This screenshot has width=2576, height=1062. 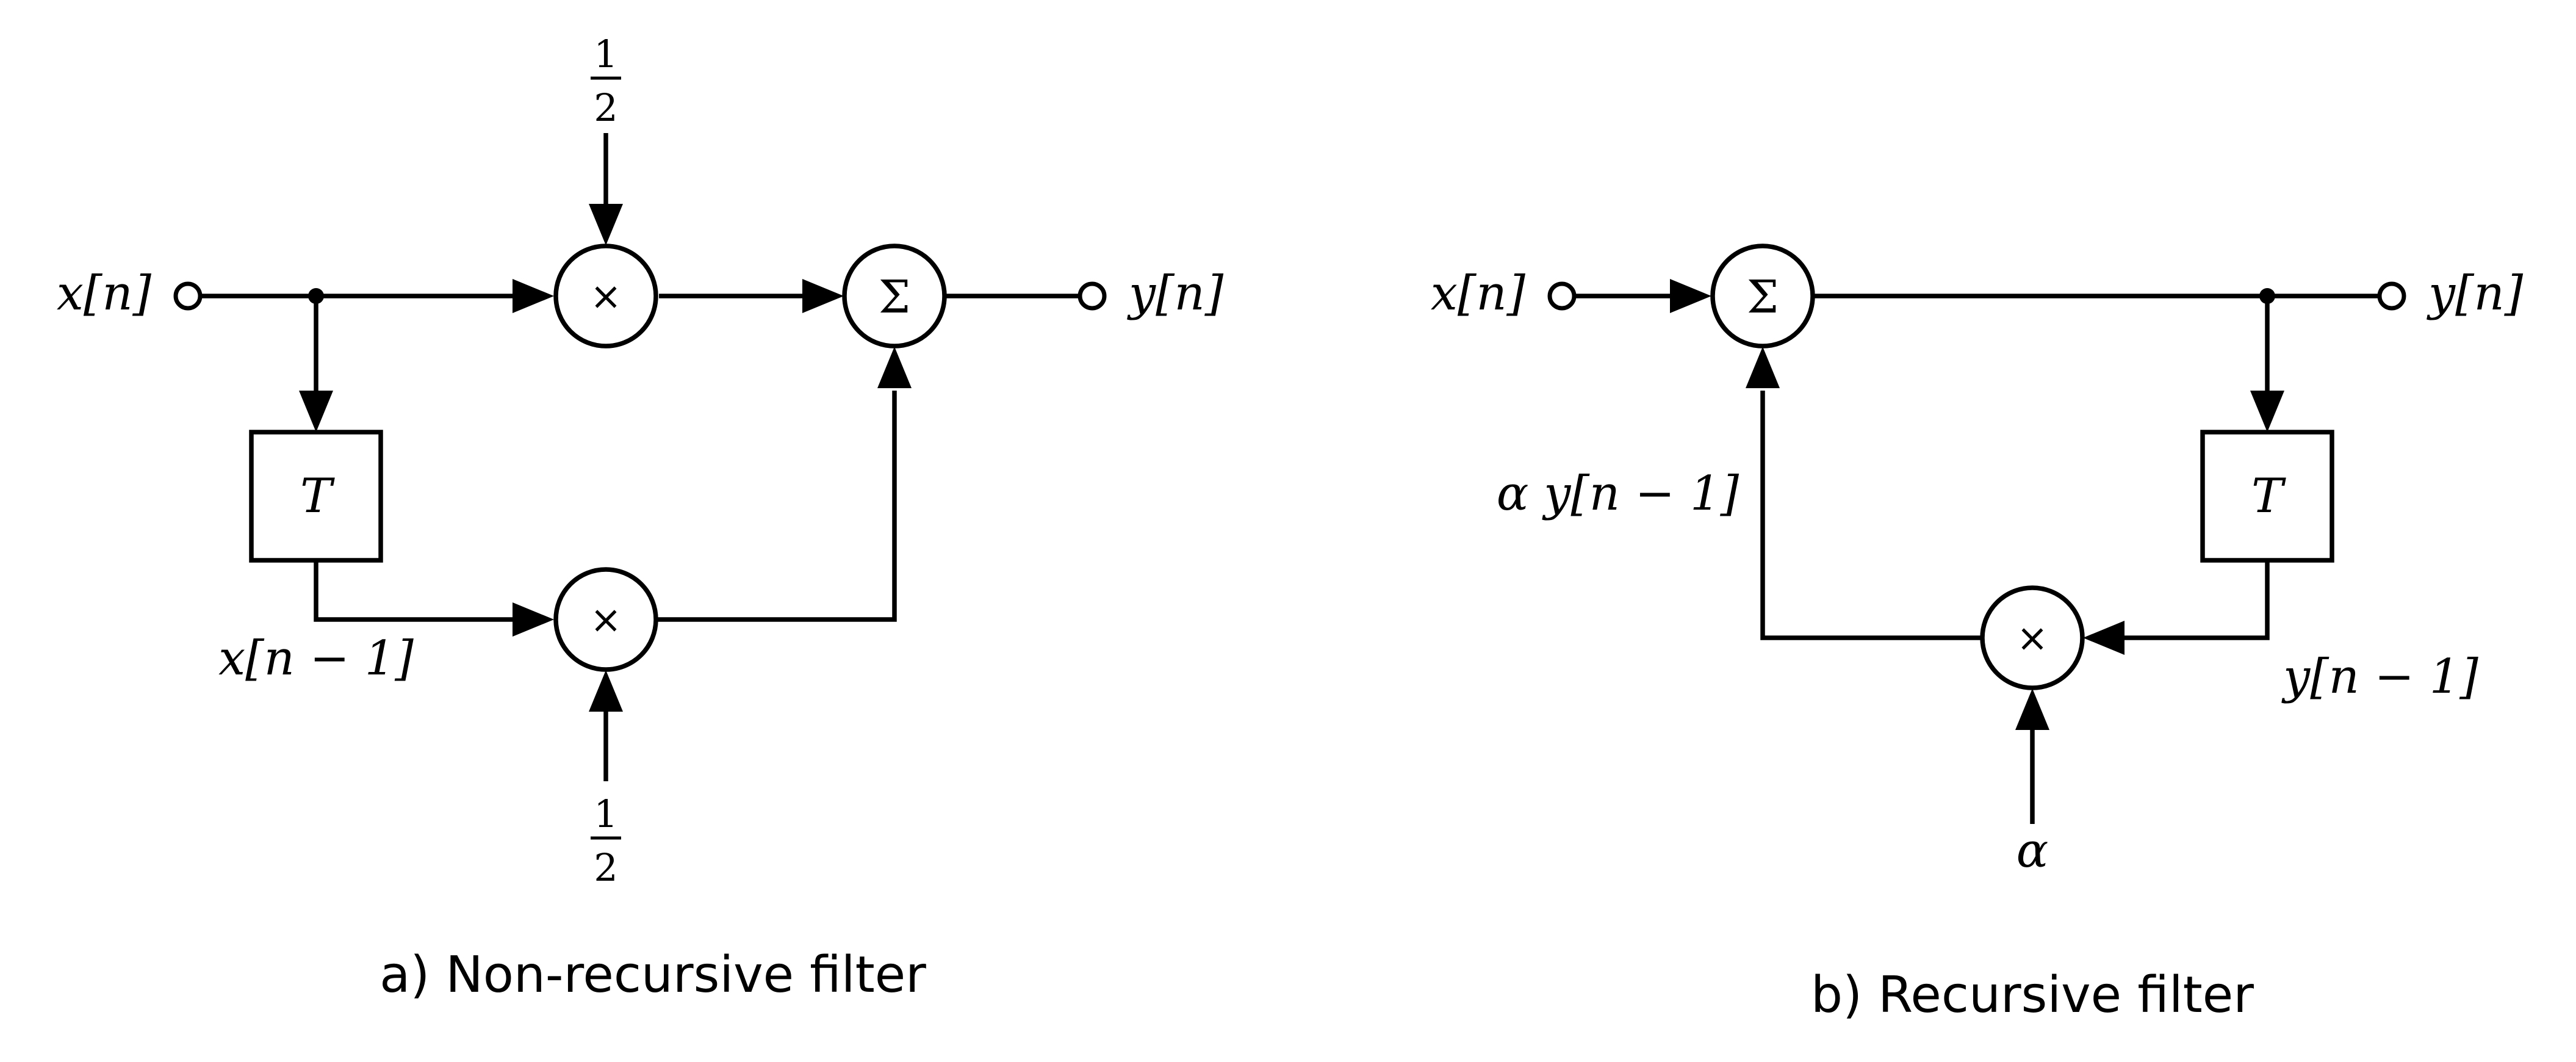 I want to click on nr-delay-label: T, so click(x=317, y=497).